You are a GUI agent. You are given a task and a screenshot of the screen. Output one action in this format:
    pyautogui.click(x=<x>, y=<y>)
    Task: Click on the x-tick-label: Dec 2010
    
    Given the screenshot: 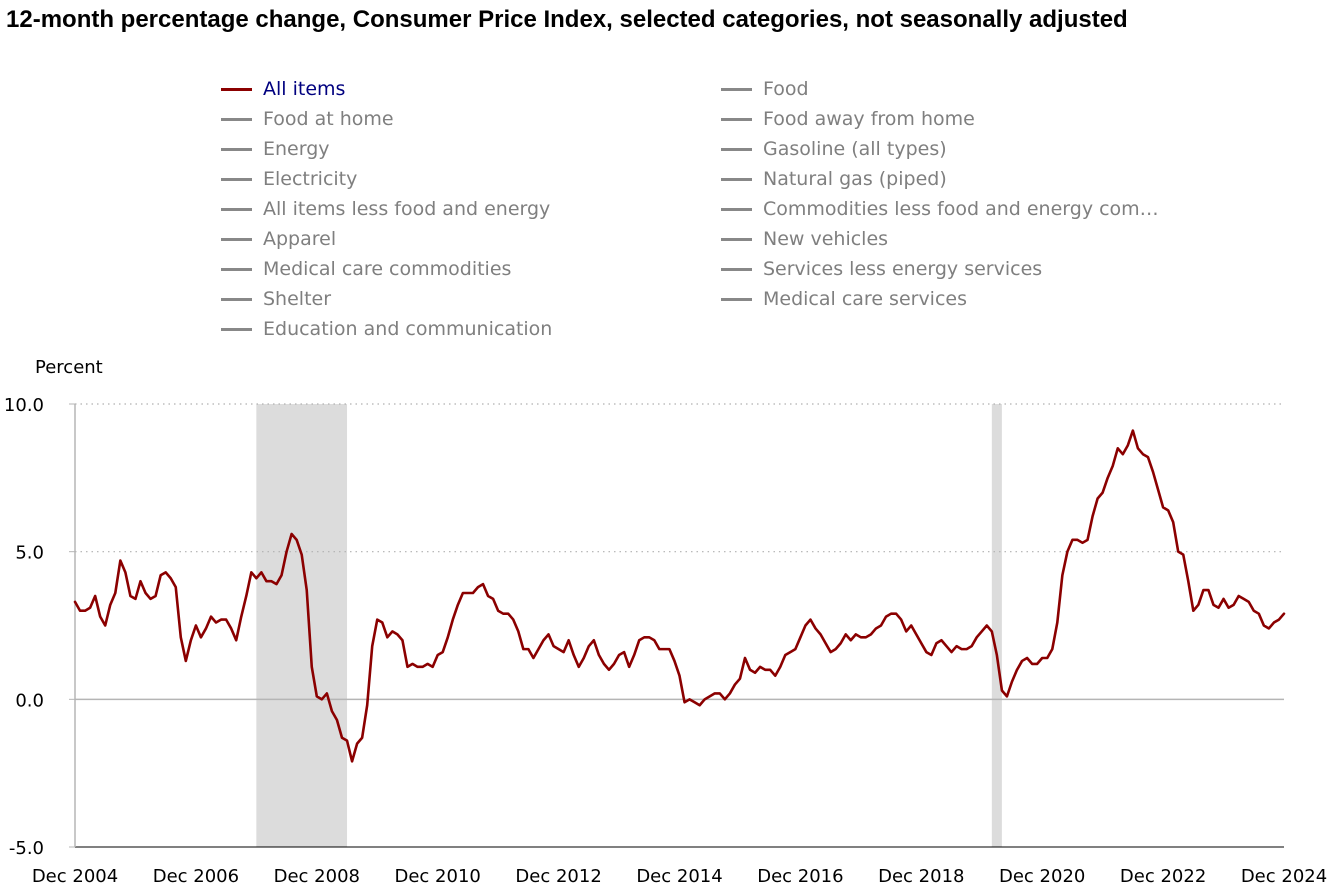 What is the action you would take?
    pyautogui.click(x=438, y=876)
    